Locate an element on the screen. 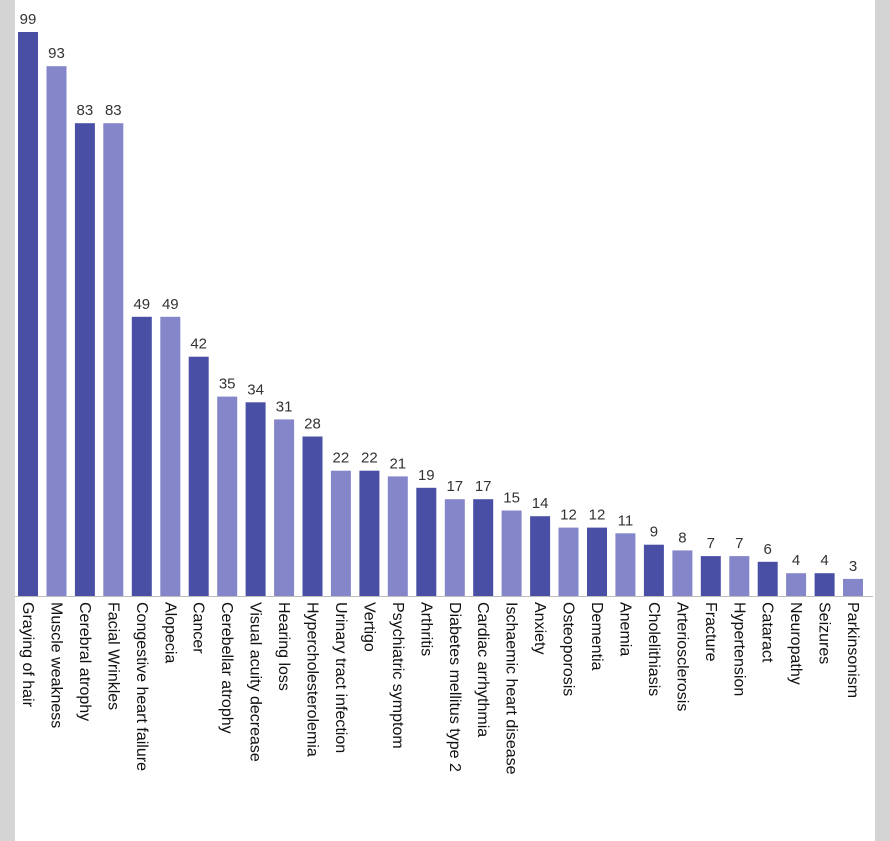 The width and height of the screenshot is (890, 841). category-label: Urinary tract infection is located at coordinates (340, 677).